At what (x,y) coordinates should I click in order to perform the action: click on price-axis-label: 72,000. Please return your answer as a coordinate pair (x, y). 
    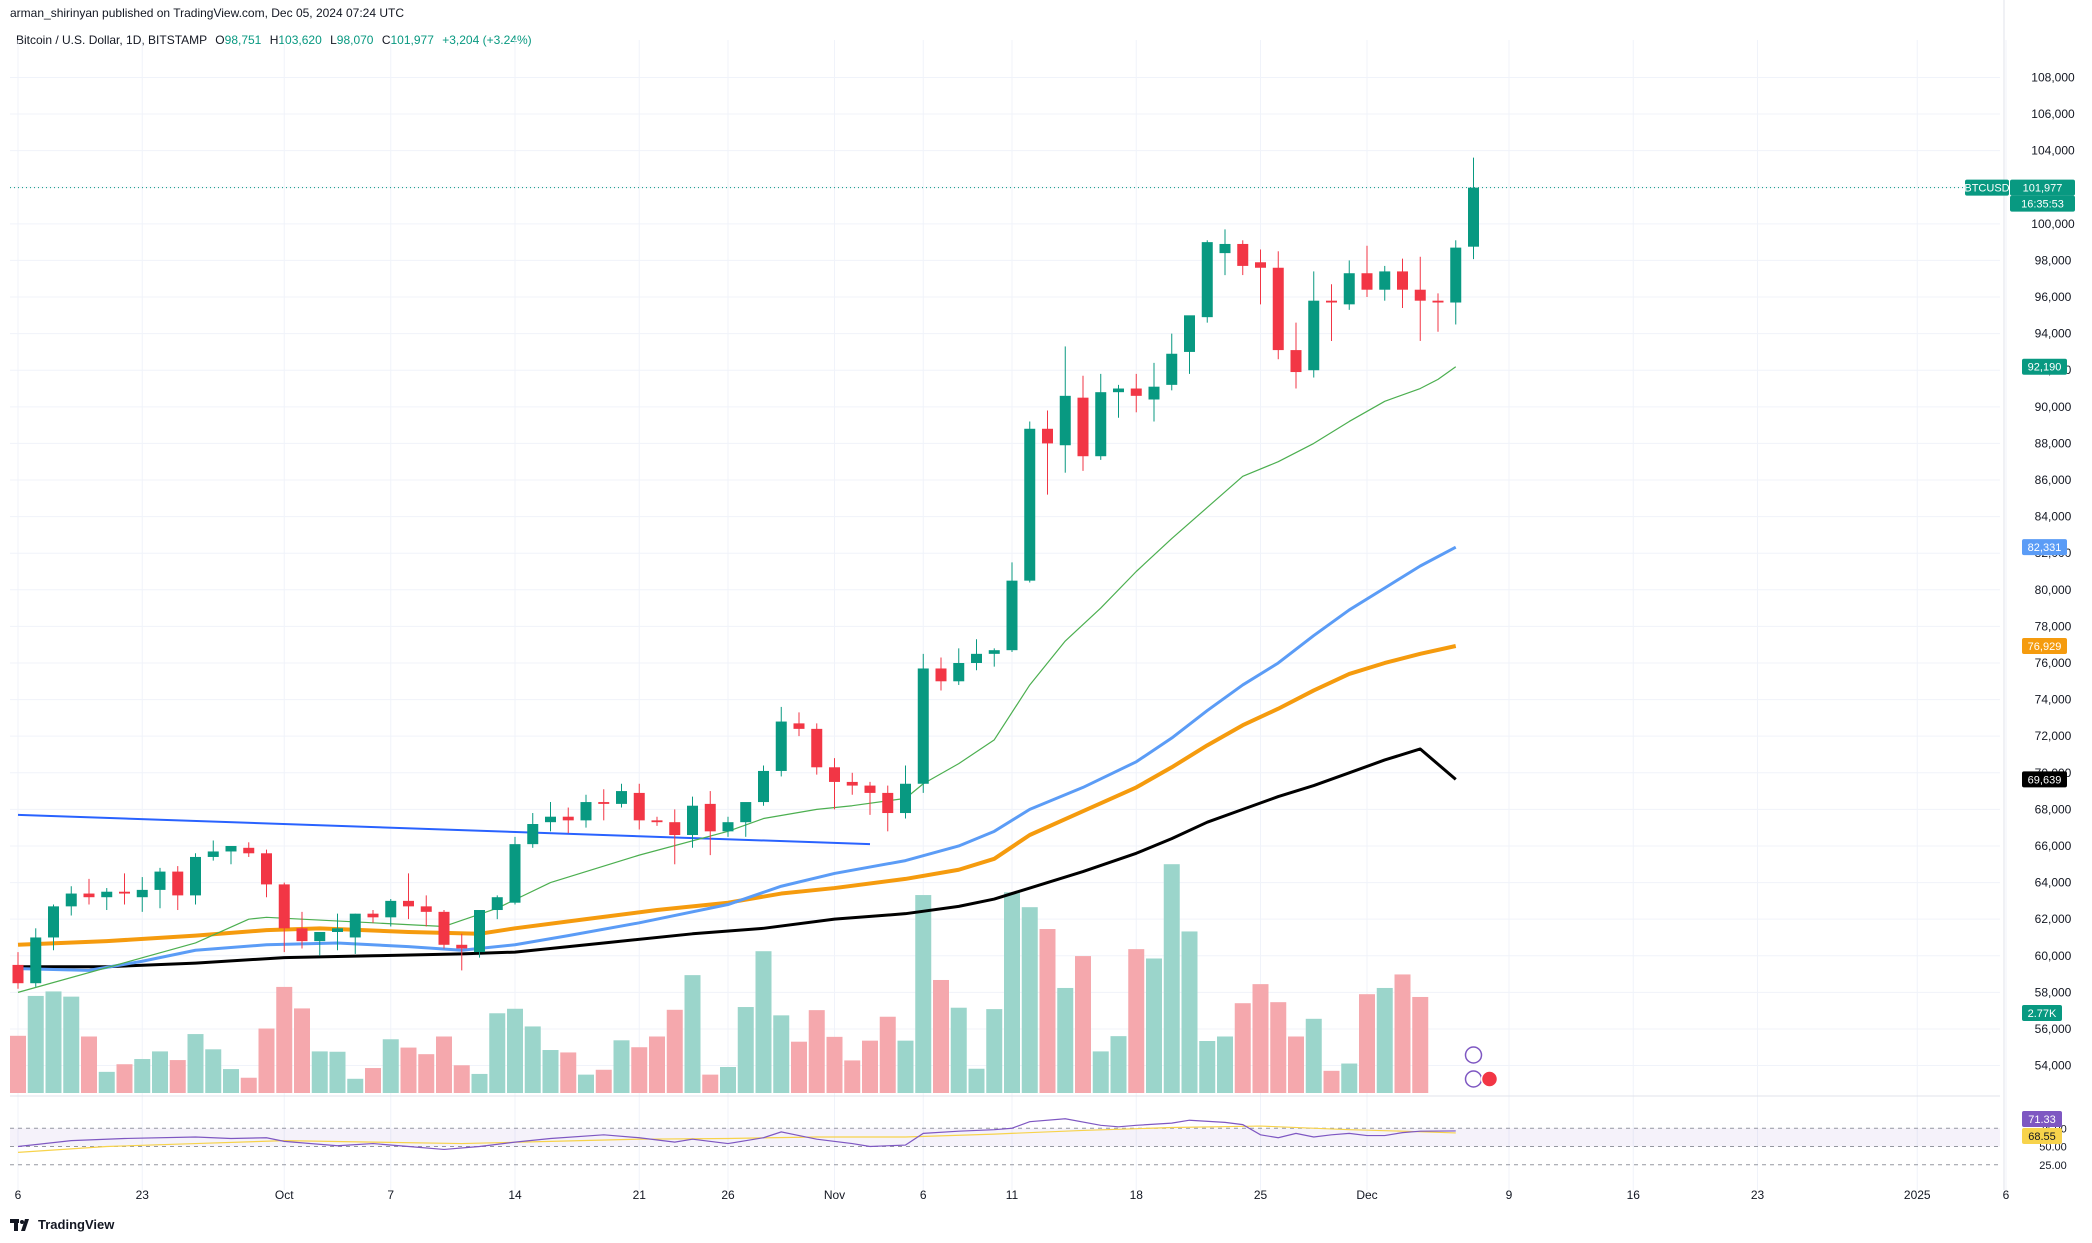
    Looking at the image, I should click on (2053, 736).